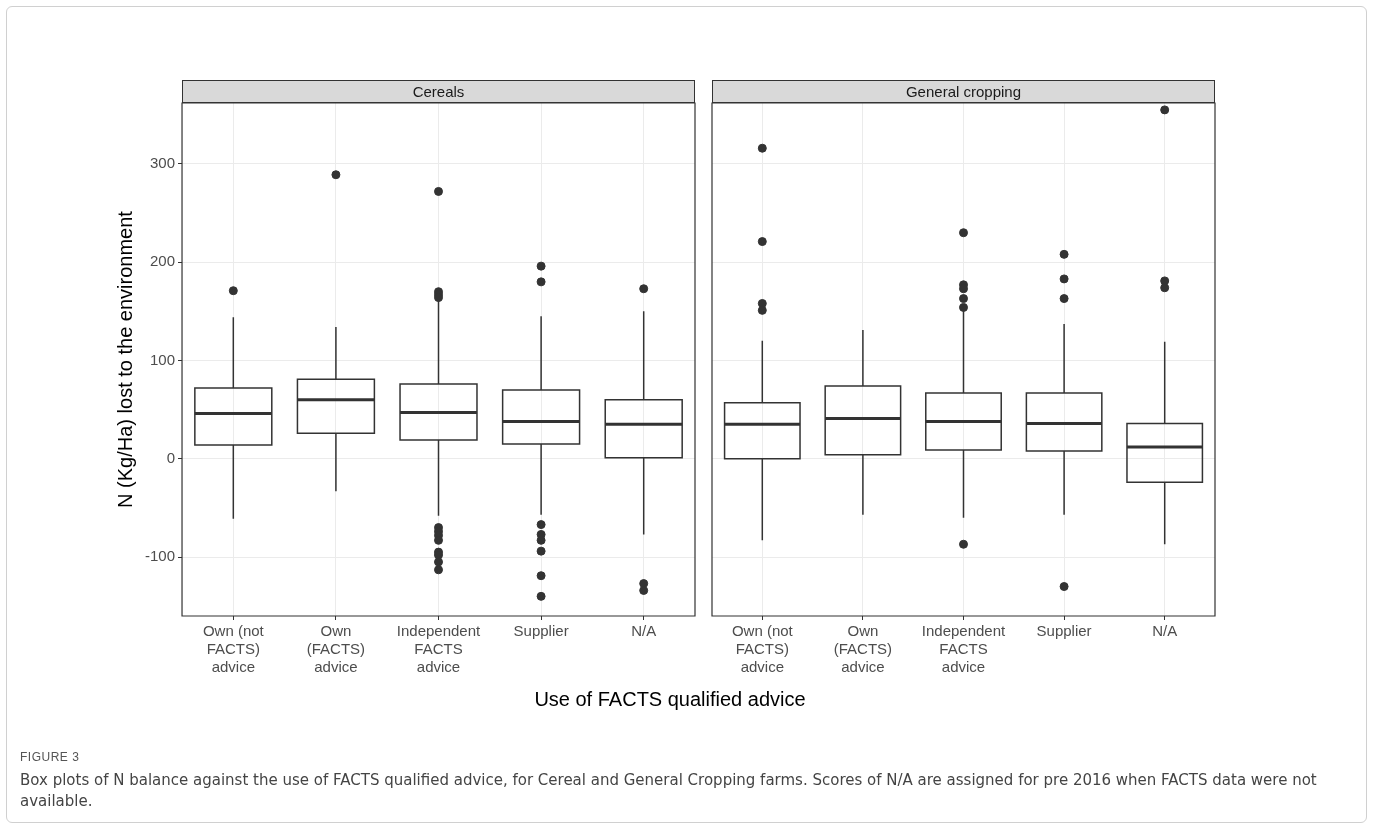 This screenshot has width=1373, height=829. What do you see at coordinates (963, 91) in the screenshot?
I see `chart-title: General cropping` at bounding box center [963, 91].